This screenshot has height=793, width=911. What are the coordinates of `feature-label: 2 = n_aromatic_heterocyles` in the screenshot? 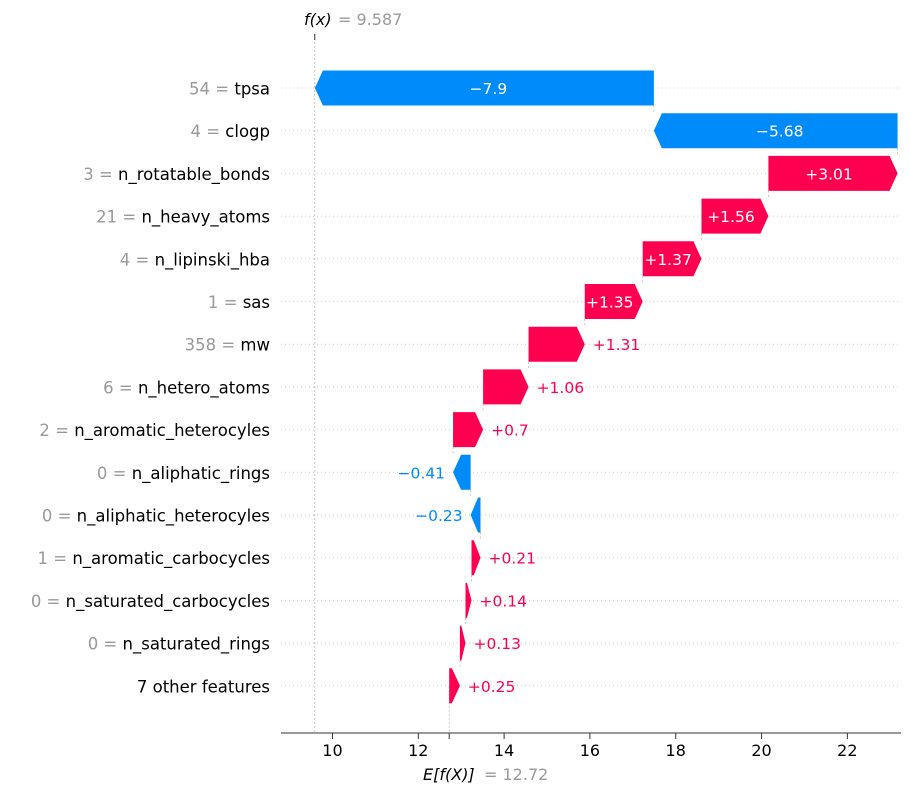 It's located at (154, 431).